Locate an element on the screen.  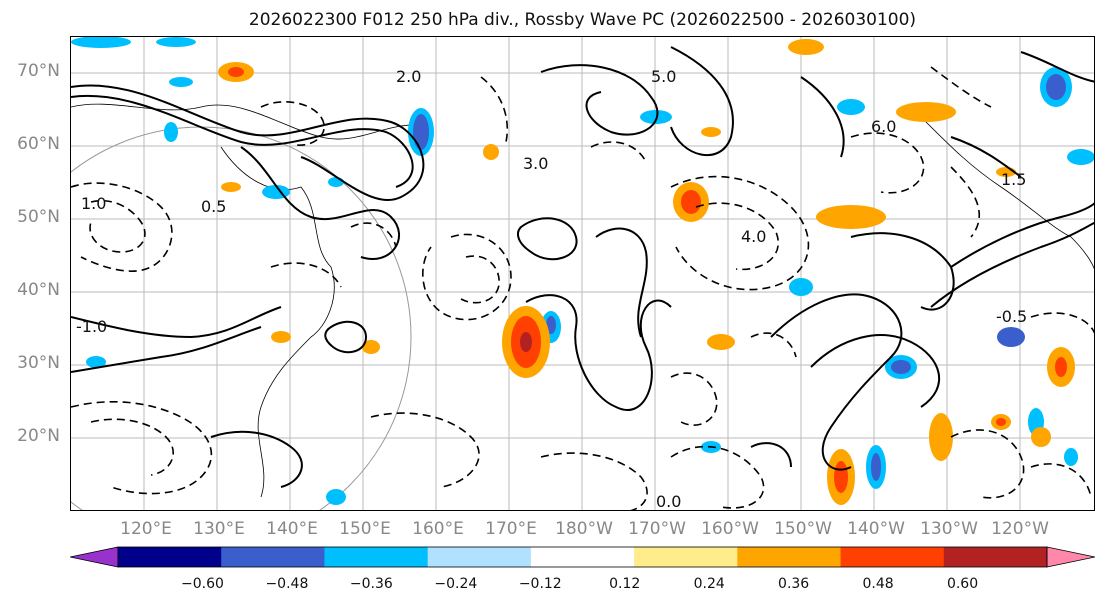
lon-label-180w: 180°W is located at coordinates (584, 529).